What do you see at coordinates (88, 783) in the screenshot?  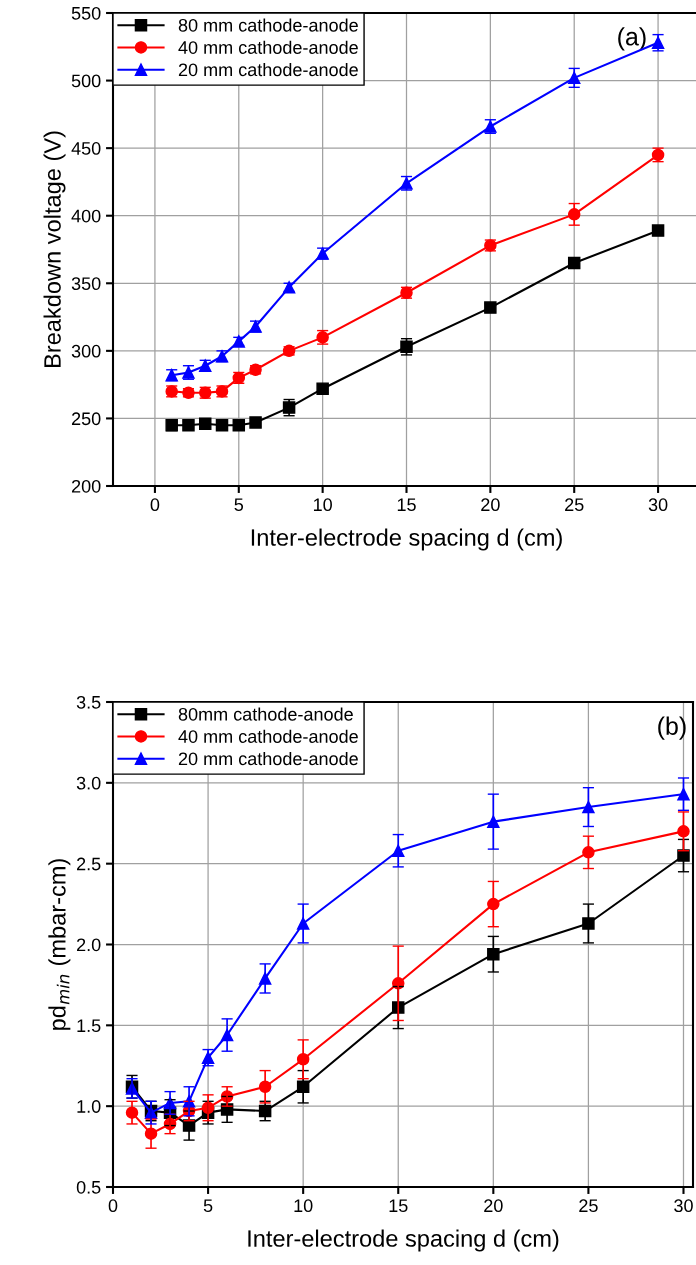 I see `y-tick-label: 3.0` at bounding box center [88, 783].